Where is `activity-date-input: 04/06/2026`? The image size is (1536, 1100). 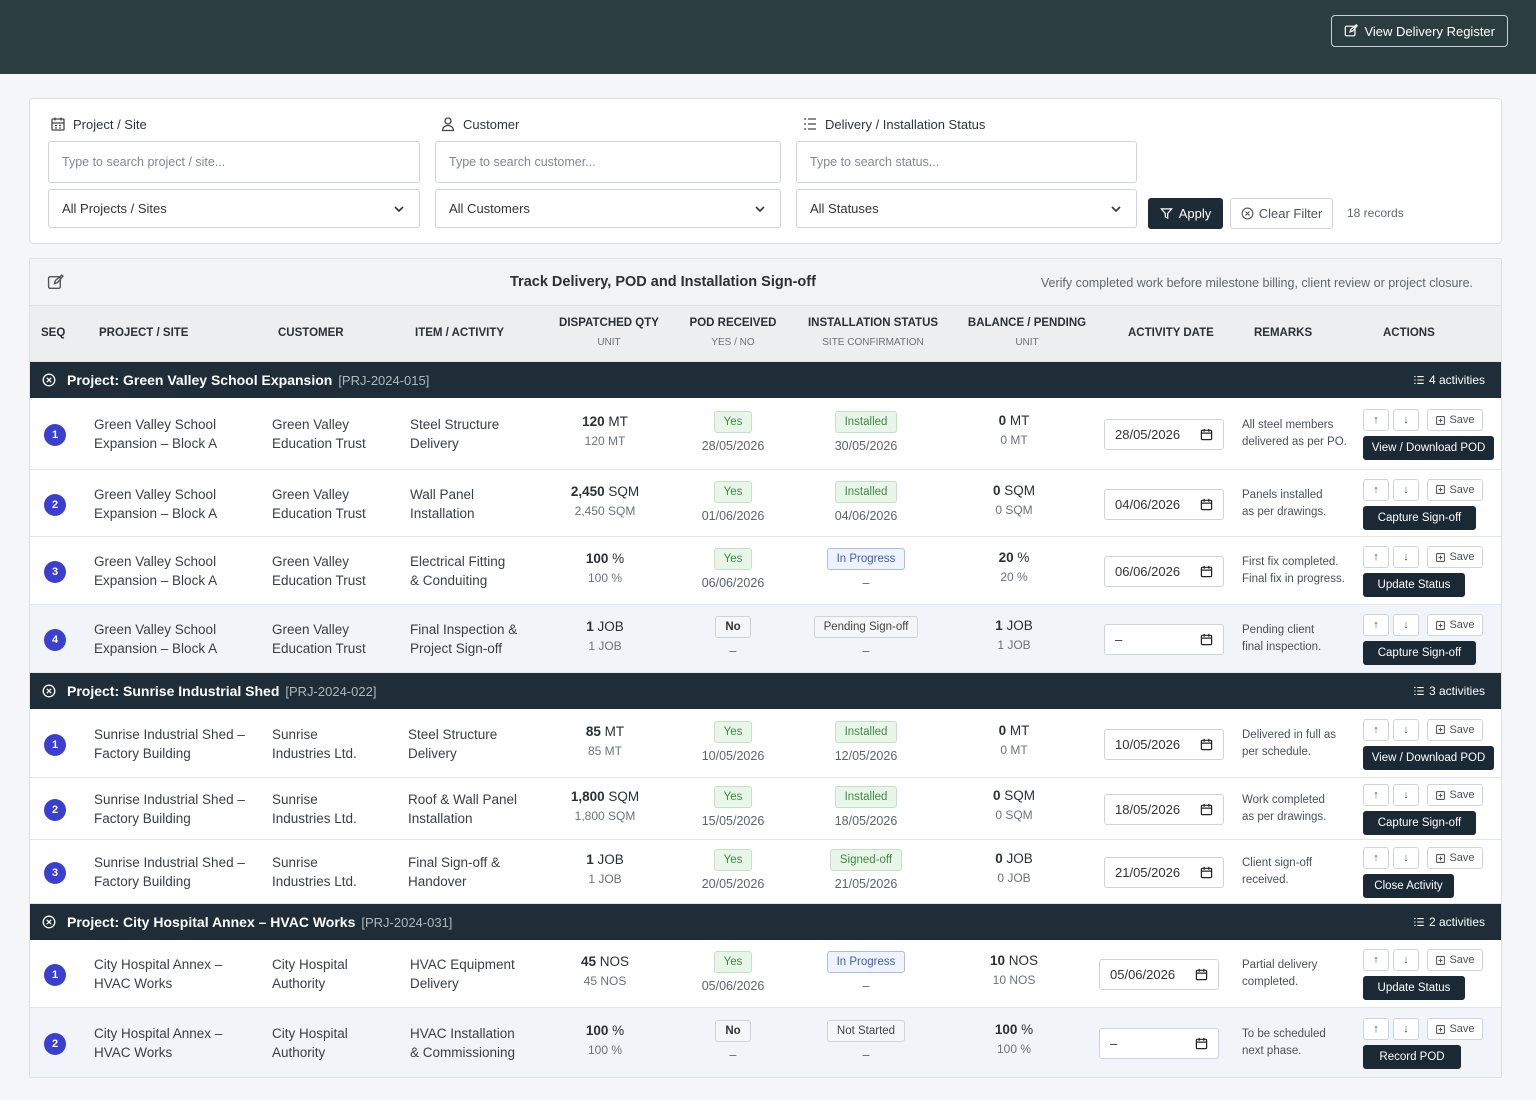 activity-date-input: 04/06/2026 is located at coordinates (1164, 504).